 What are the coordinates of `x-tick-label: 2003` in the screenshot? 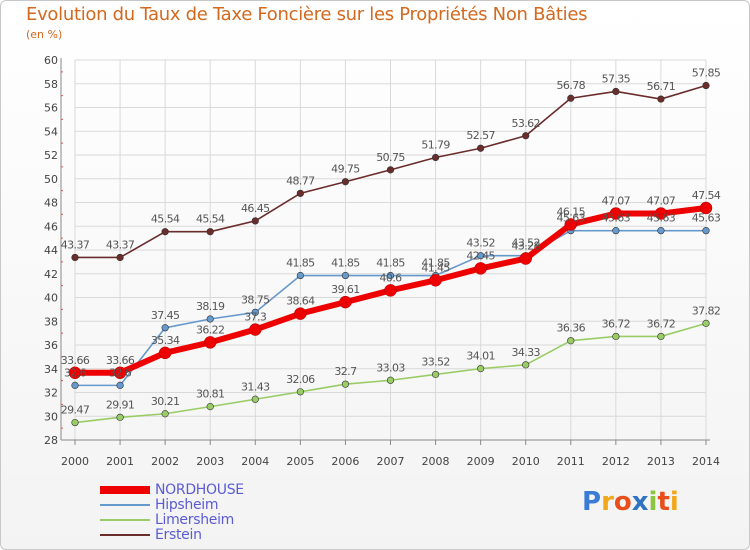 It's located at (210, 461).